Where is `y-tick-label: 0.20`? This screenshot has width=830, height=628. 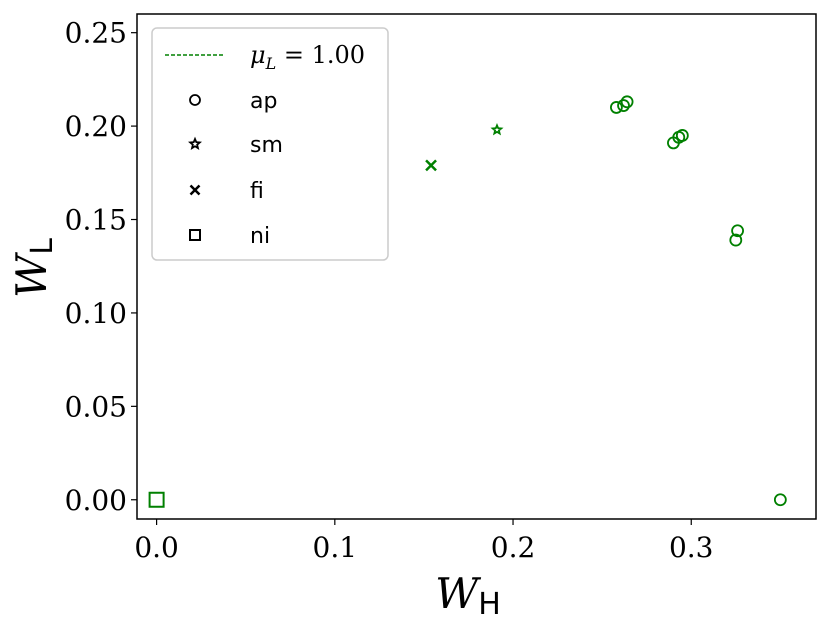 y-tick-label: 0.20 is located at coordinates (96, 126).